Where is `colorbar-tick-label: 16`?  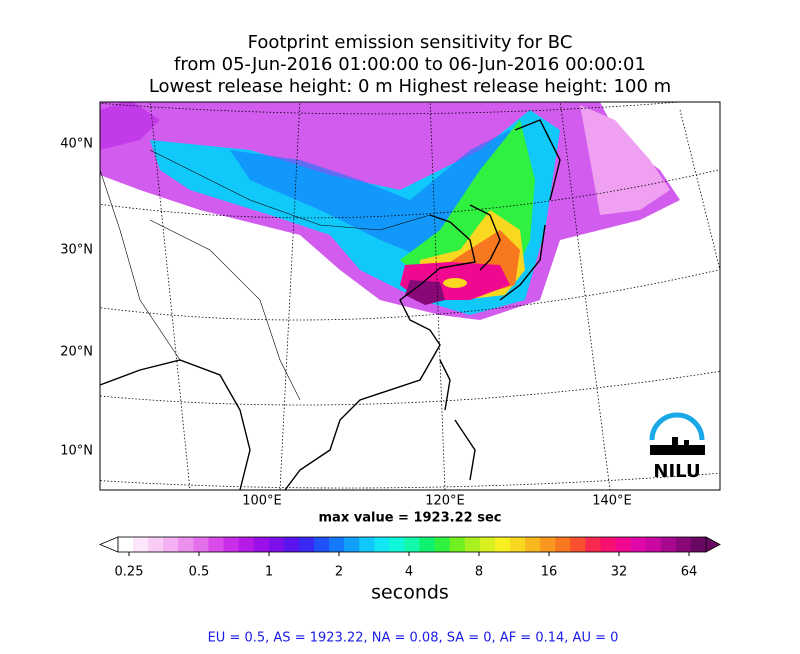
colorbar-tick-label: 16 is located at coordinates (549, 572).